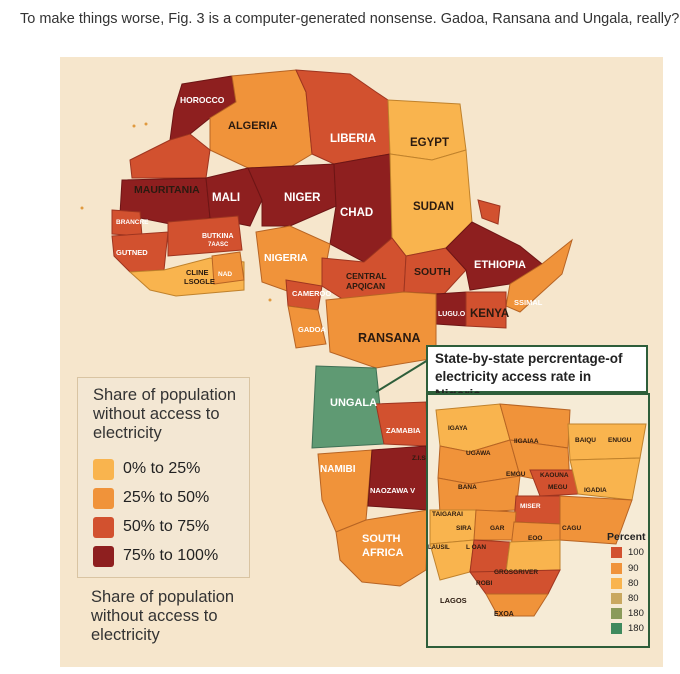  I want to click on label-cameroo: CAMEROO, so click(311, 293).